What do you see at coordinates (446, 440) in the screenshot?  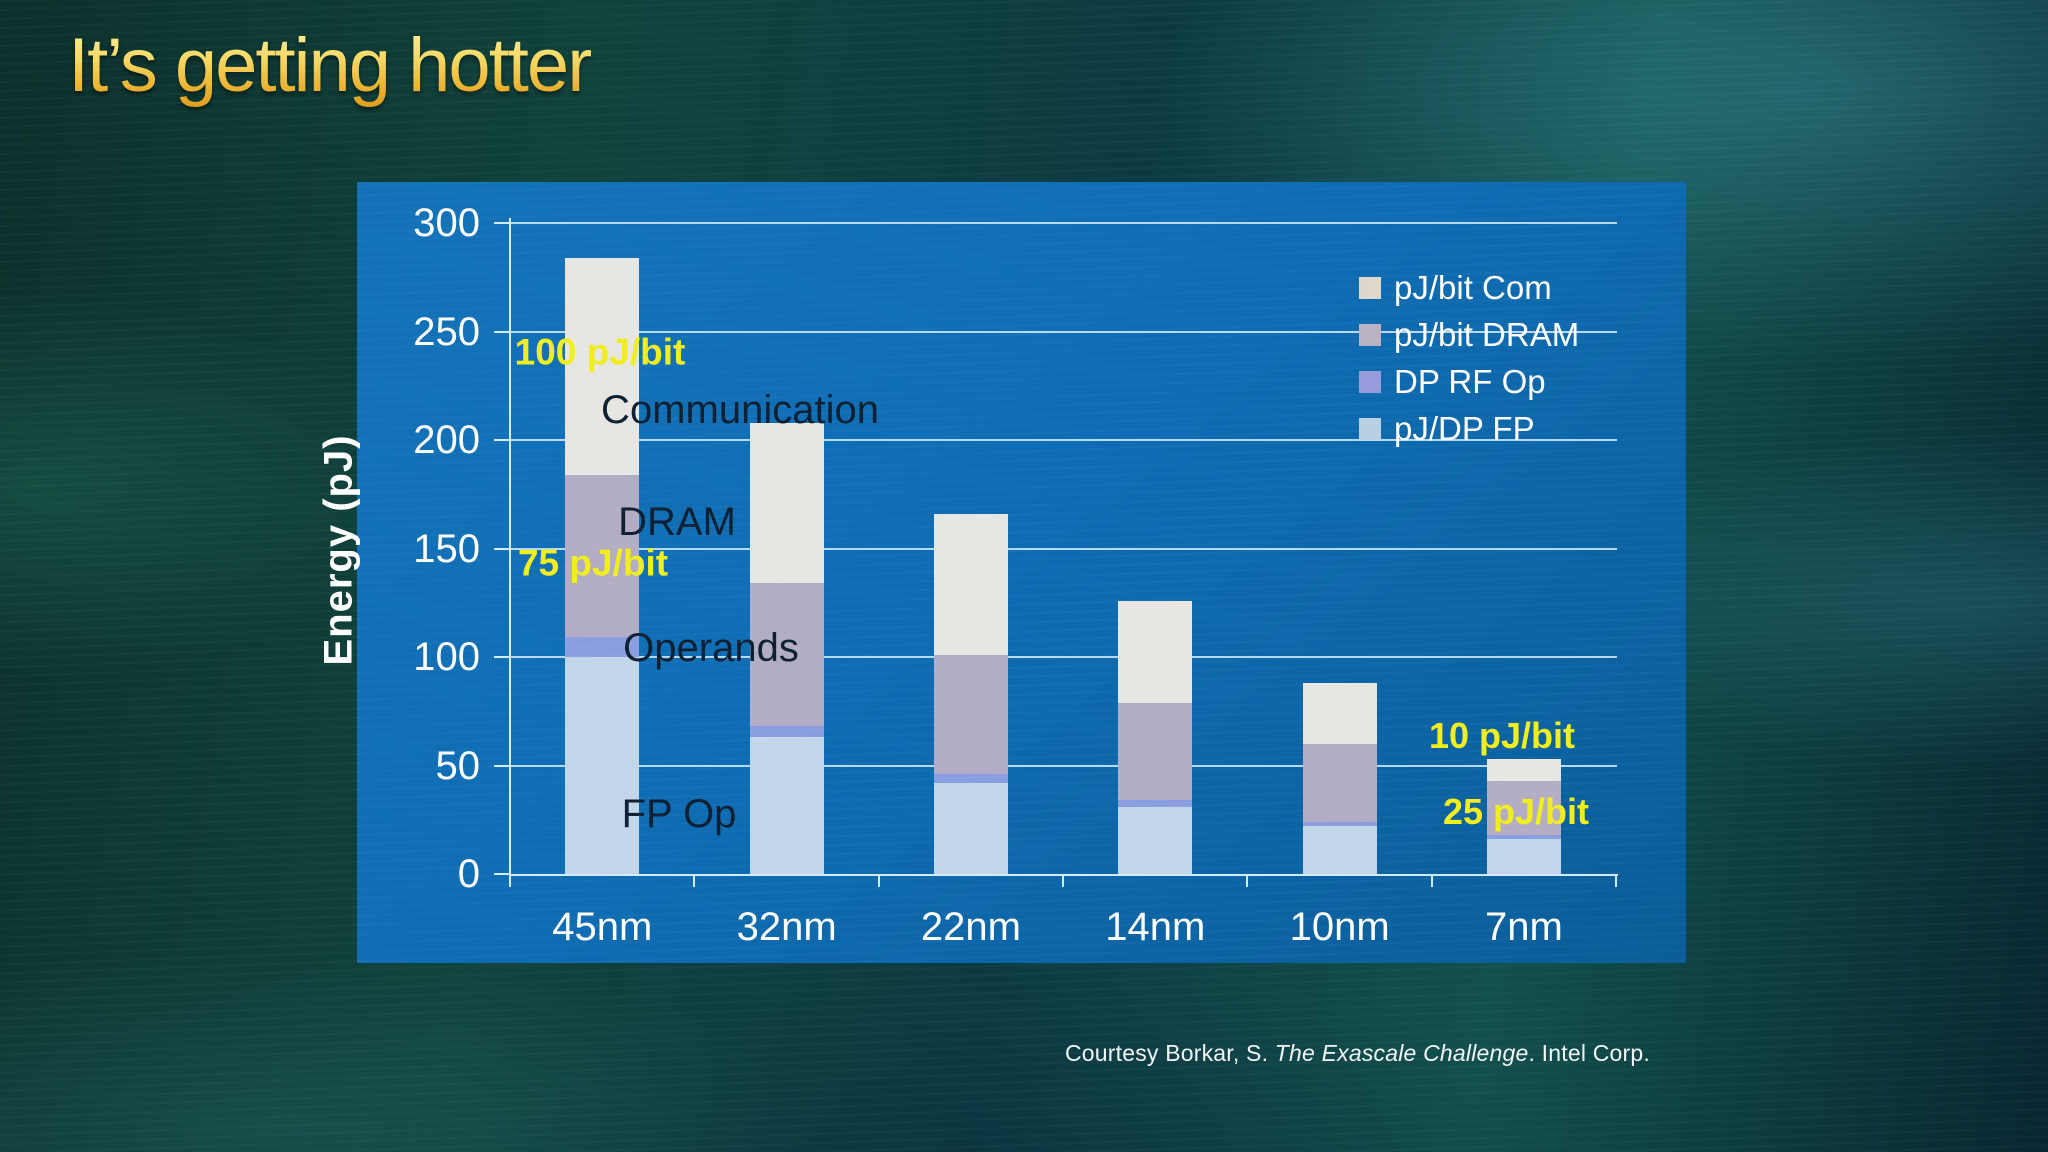 I see `y-tick-label-200: 200` at bounding box center [446, 440].